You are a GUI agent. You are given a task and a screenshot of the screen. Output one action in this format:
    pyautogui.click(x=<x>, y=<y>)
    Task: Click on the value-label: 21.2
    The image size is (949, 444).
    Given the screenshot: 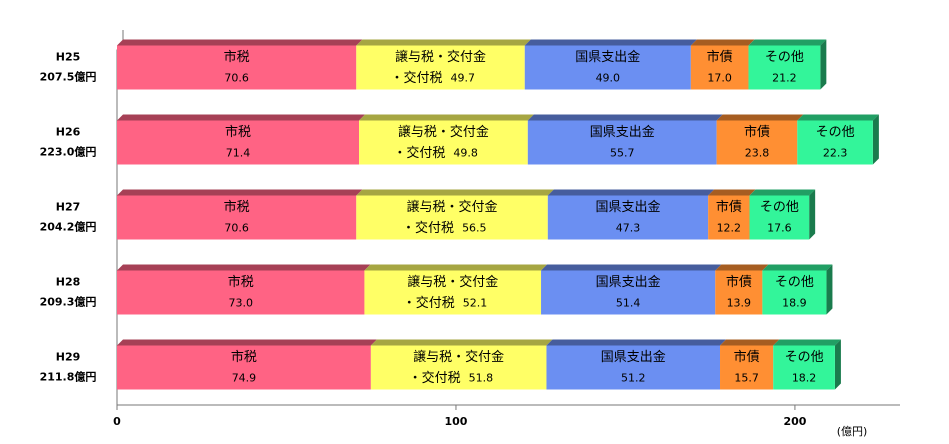 What is the action you would take?
    pyautogui.click(x=784, y=78)
    